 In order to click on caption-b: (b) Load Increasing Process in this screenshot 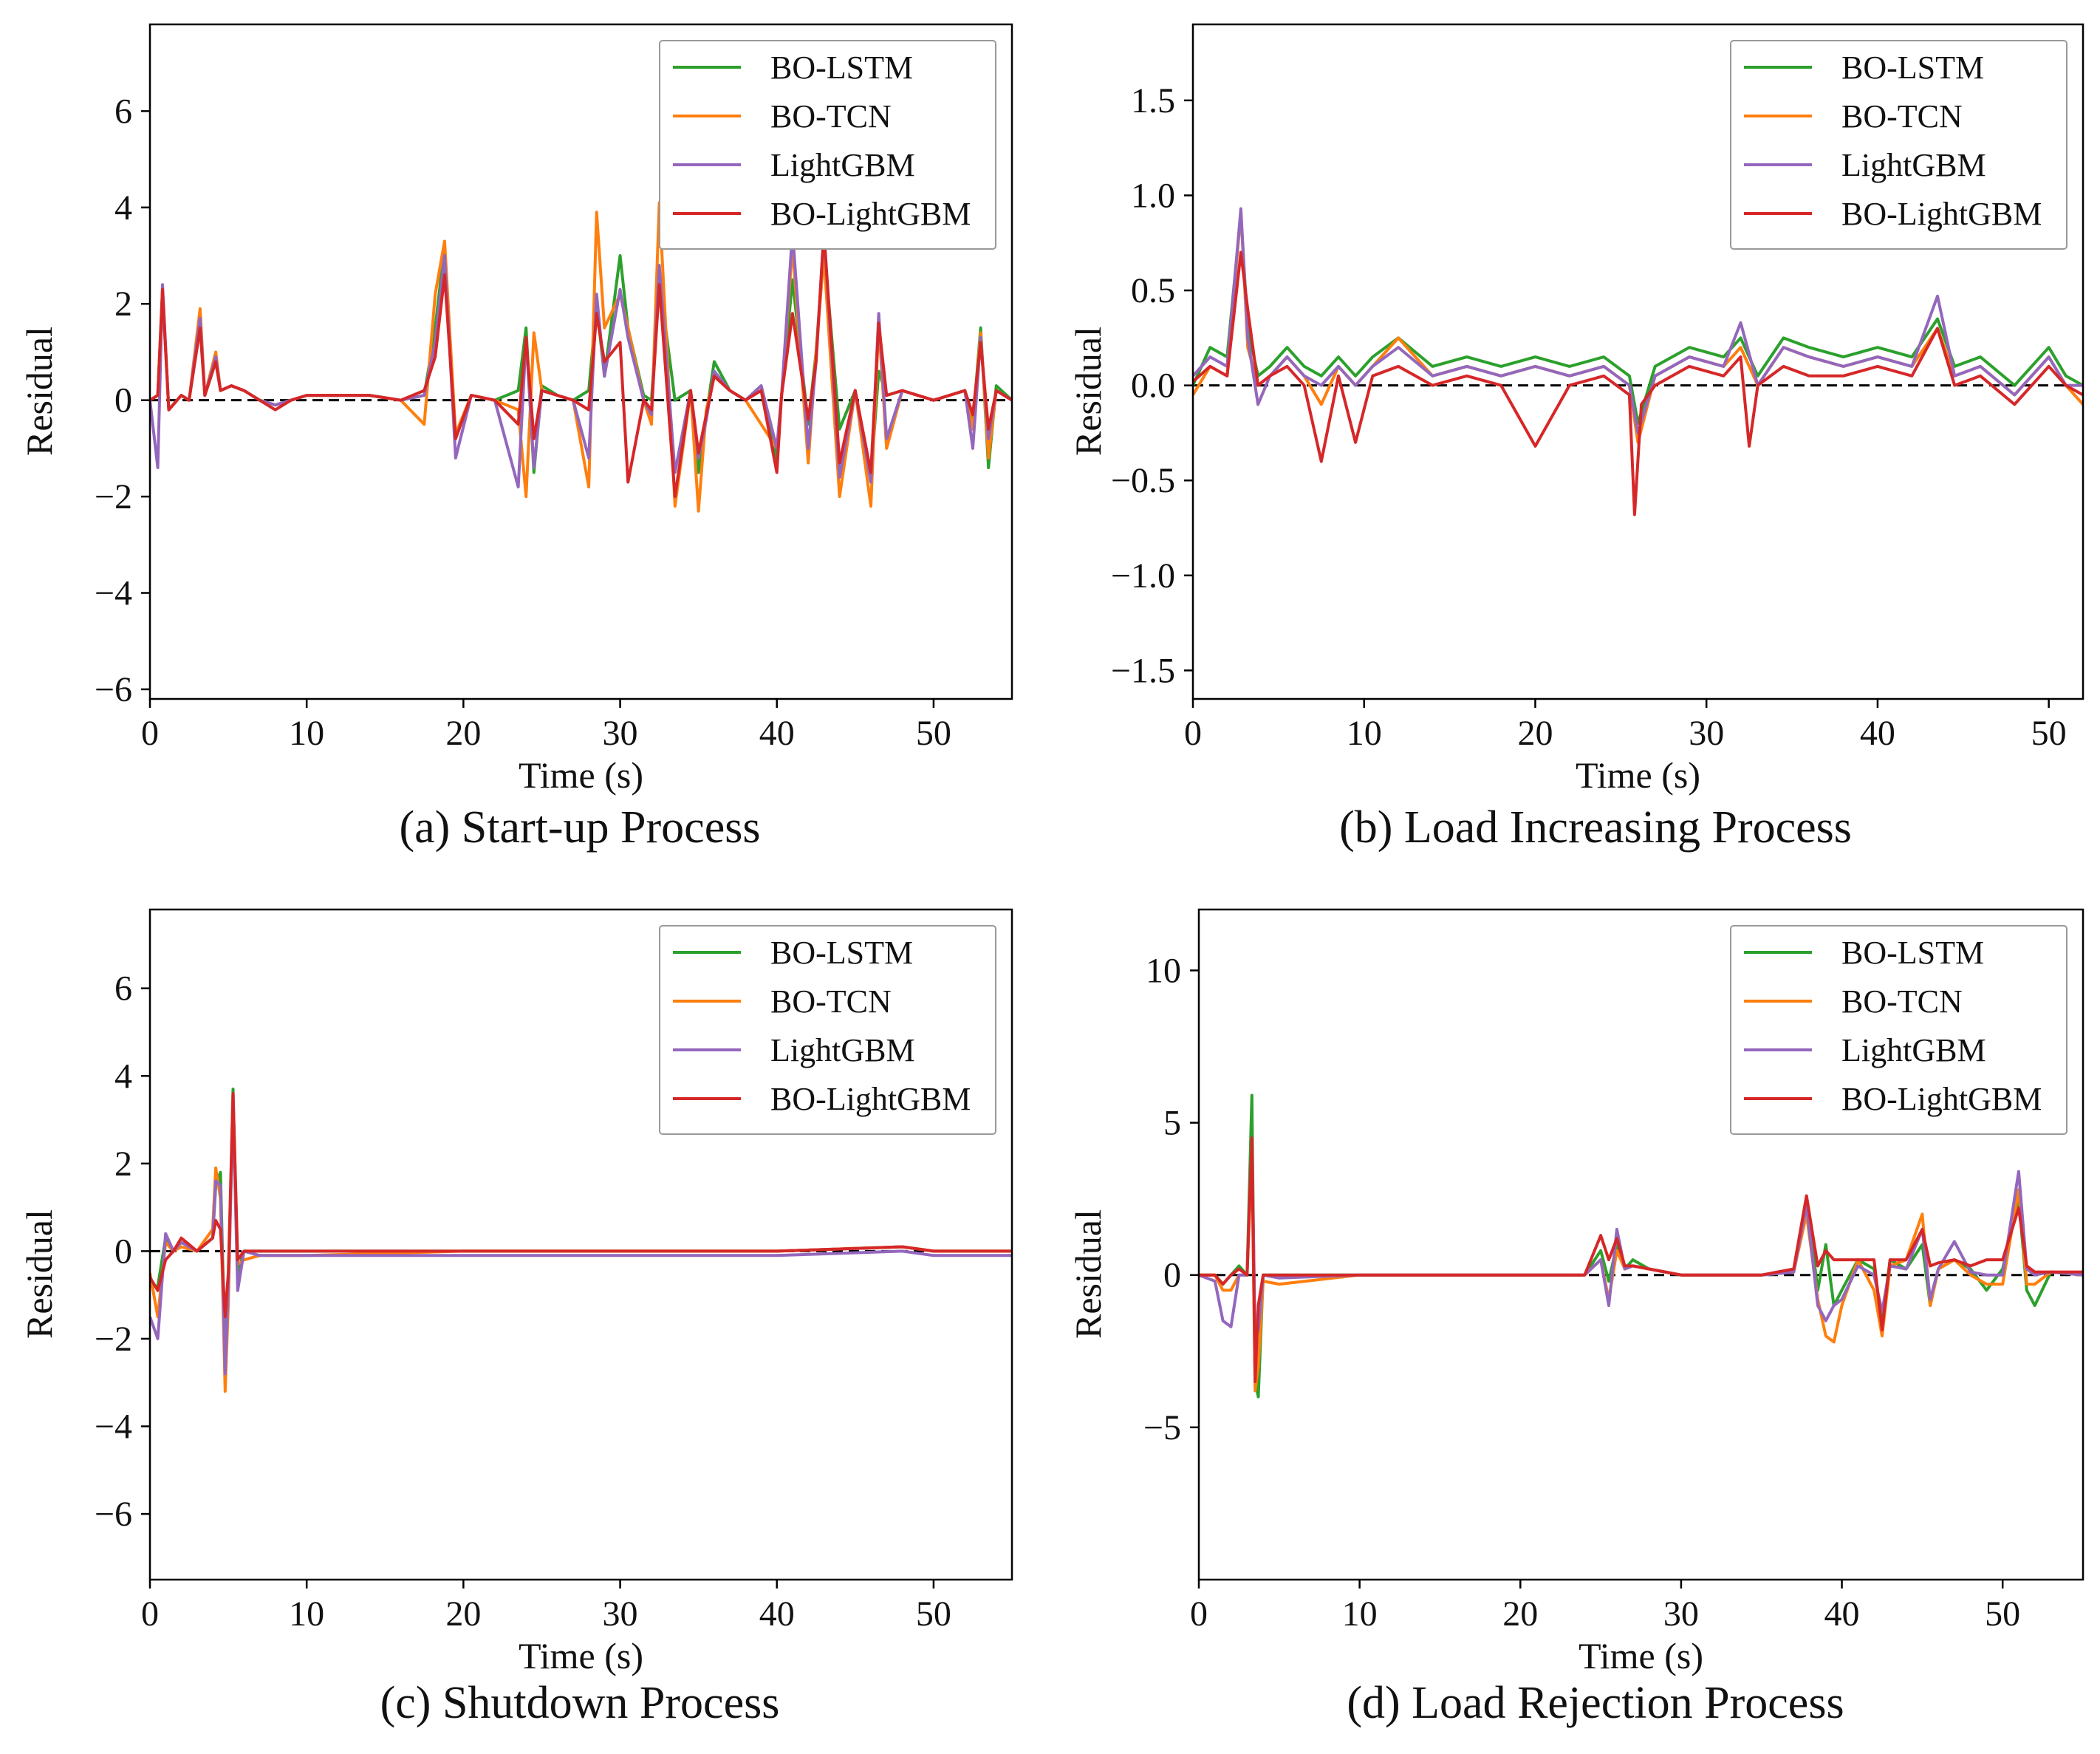, I will do `click(1595, 828)`.